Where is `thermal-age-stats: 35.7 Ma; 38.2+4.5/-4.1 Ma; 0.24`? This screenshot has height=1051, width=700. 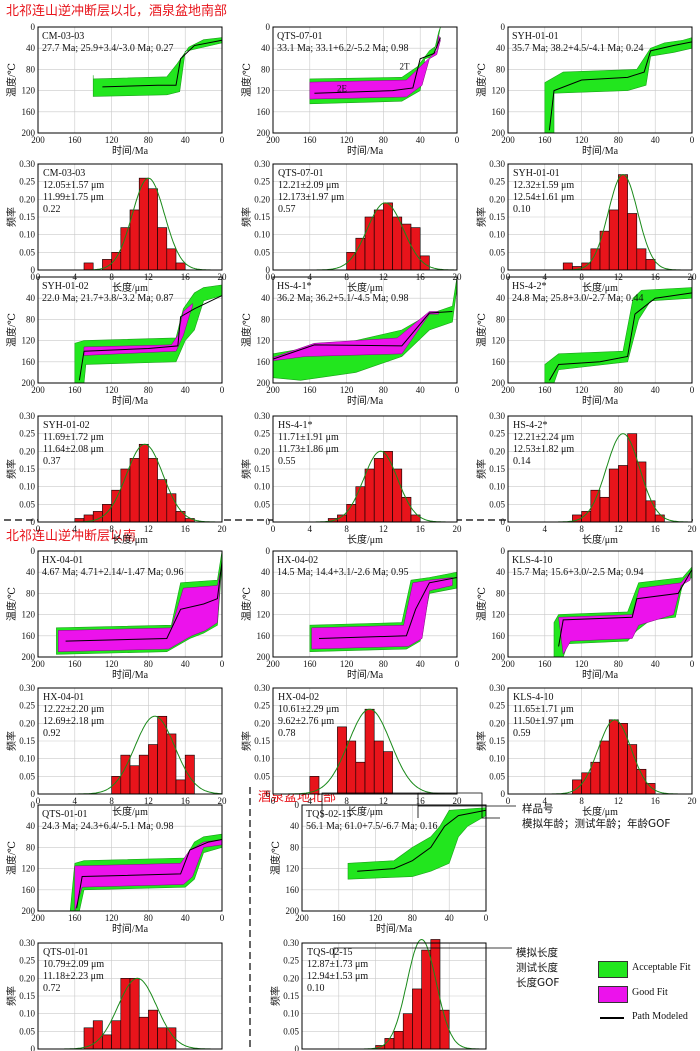
thermal-age-stats: 35.7 Ma; 38.2+4.5/-4.1 Ma; 0.24 is located at coordinates (577, 48).